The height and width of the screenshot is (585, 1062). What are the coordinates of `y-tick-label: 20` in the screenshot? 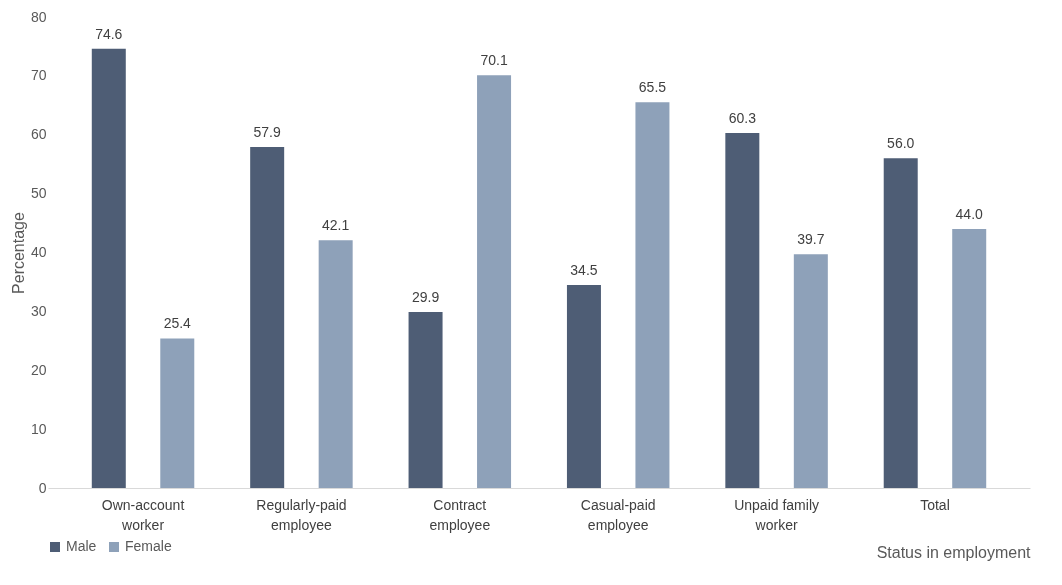 It's located at (38, 369).